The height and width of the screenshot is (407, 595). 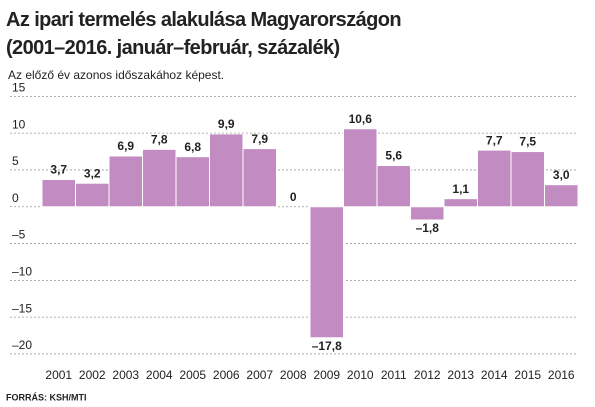 What do you see at coordinates (192, 147) in the screenshot?
I see `value-label: 6,8` at bounding box center [192, 147].